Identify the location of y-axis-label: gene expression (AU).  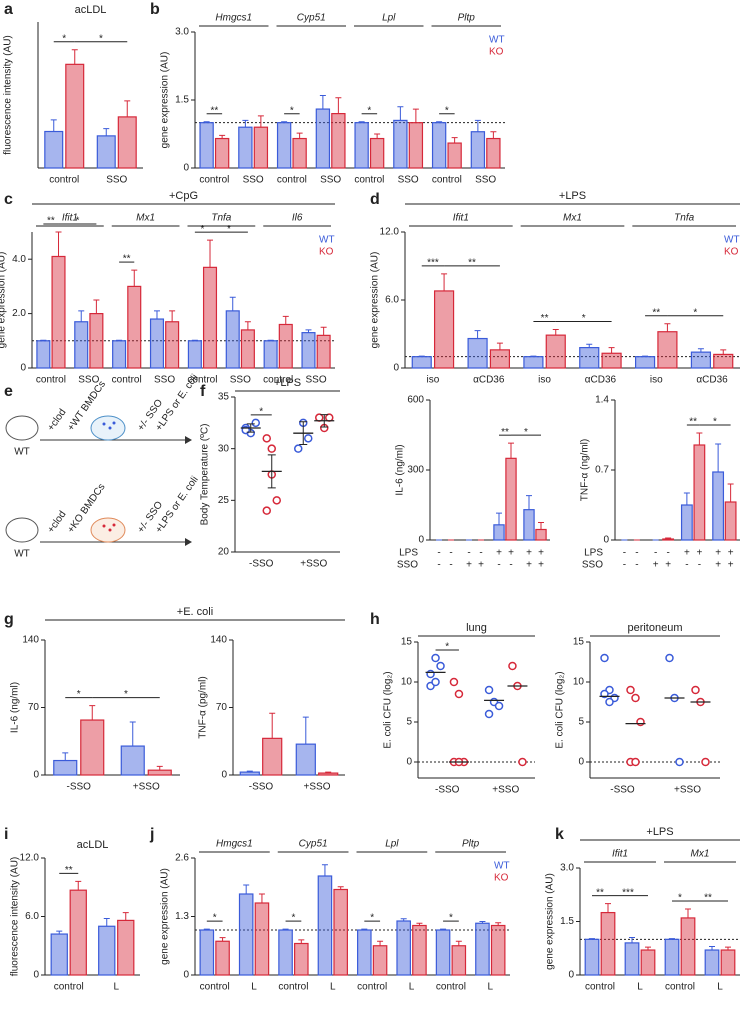
(4, 300).